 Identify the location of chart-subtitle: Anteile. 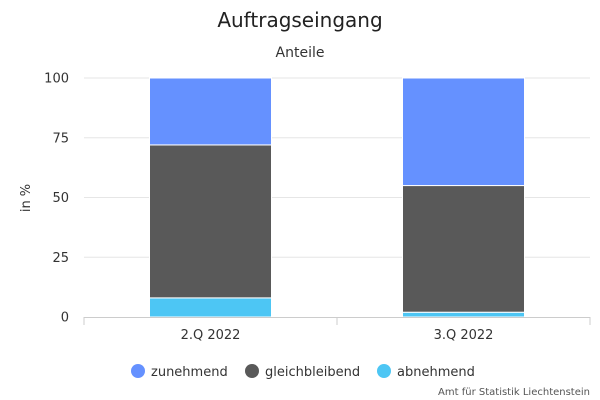
(300, 53).